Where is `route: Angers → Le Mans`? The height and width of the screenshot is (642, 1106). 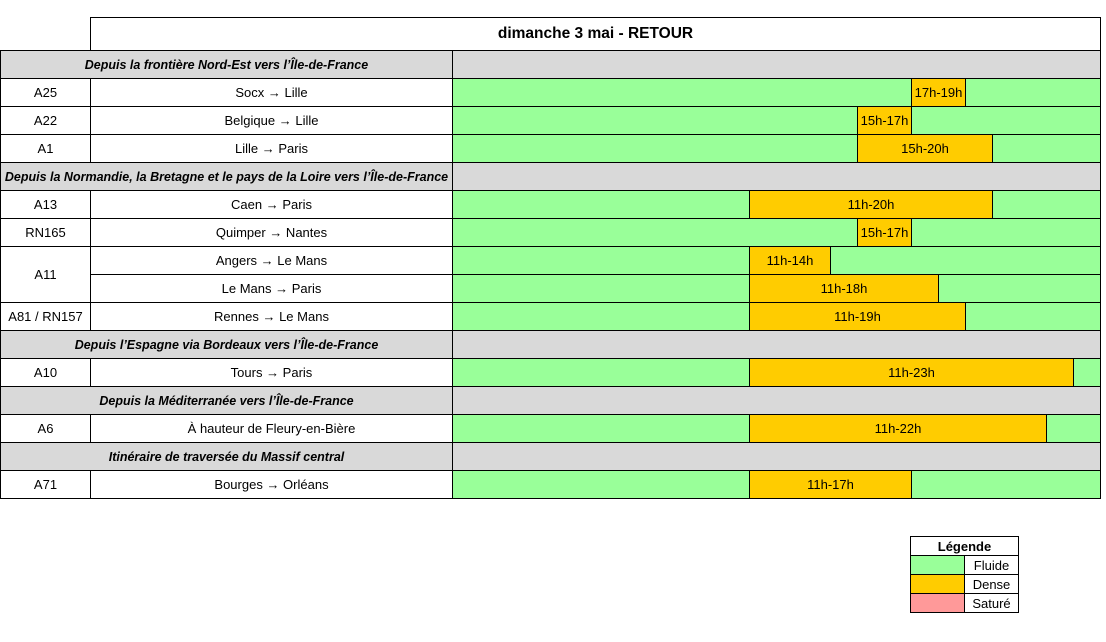
route: Angers → Le Mans is located at coordinates (271, 260).